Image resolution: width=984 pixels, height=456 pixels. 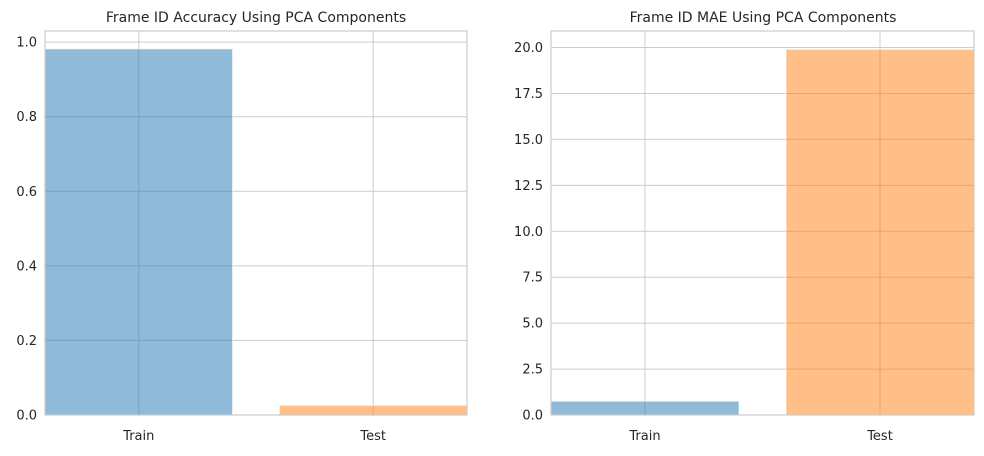 What do you see at coordinates (528, 140) in the screenshot?
I see `mae-ytick-label: 15.0` at bounding box center [528, 140].